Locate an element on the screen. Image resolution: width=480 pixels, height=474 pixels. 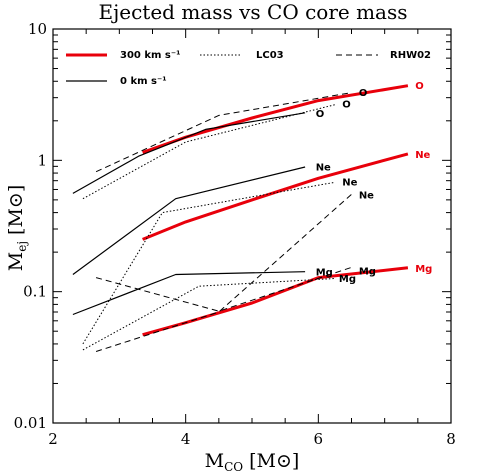
series-line-dashed-mg is located at coordinates (223, 289).